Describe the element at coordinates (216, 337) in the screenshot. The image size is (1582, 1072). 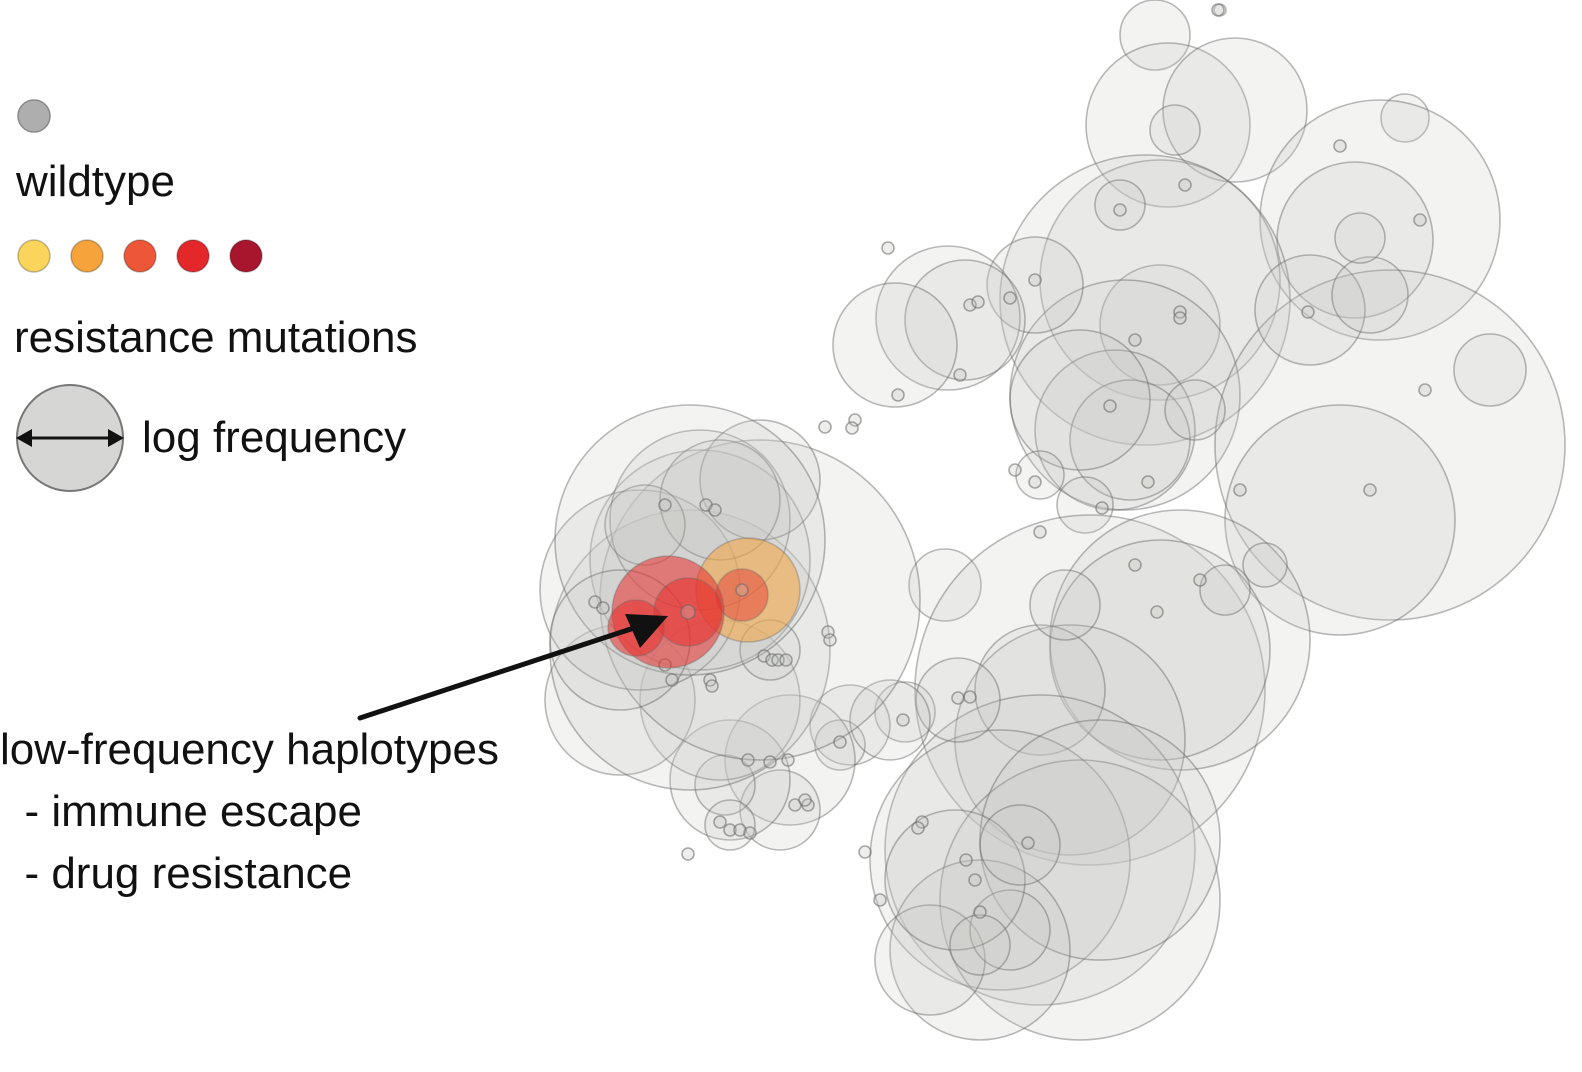
I see `resistance-mutations-label: resistance mutations` at that location.